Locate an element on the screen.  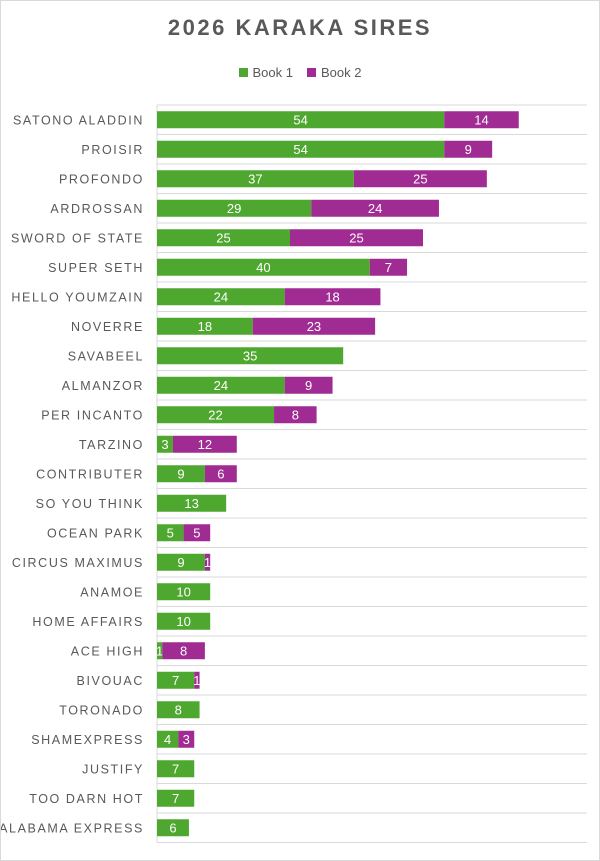
data-label: 4 is located at coordinates (167, 739).